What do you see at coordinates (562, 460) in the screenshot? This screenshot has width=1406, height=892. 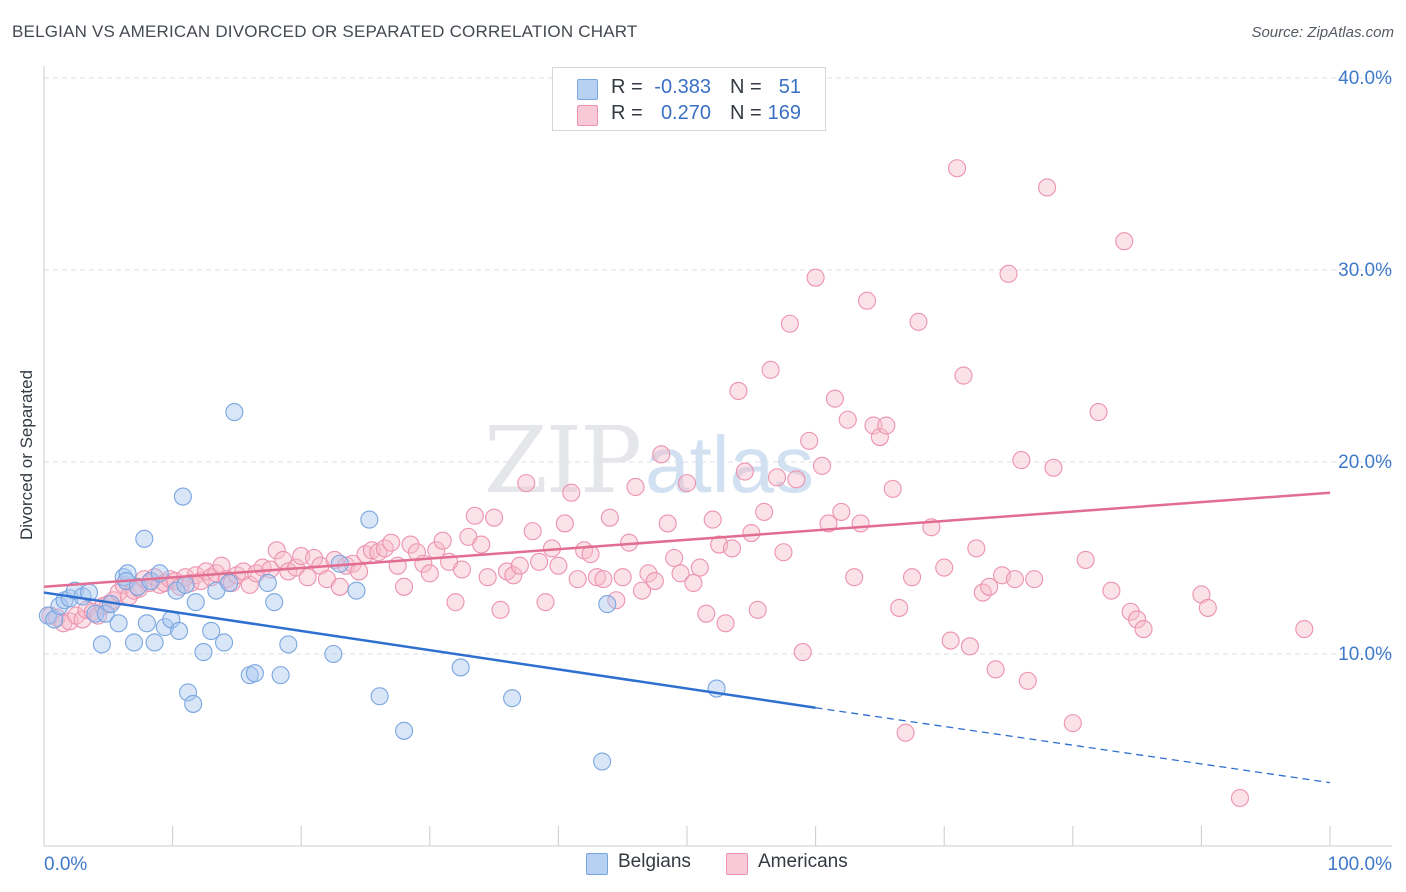 I see `watermark-zip: ZIP` at bounding box center [562, 460].